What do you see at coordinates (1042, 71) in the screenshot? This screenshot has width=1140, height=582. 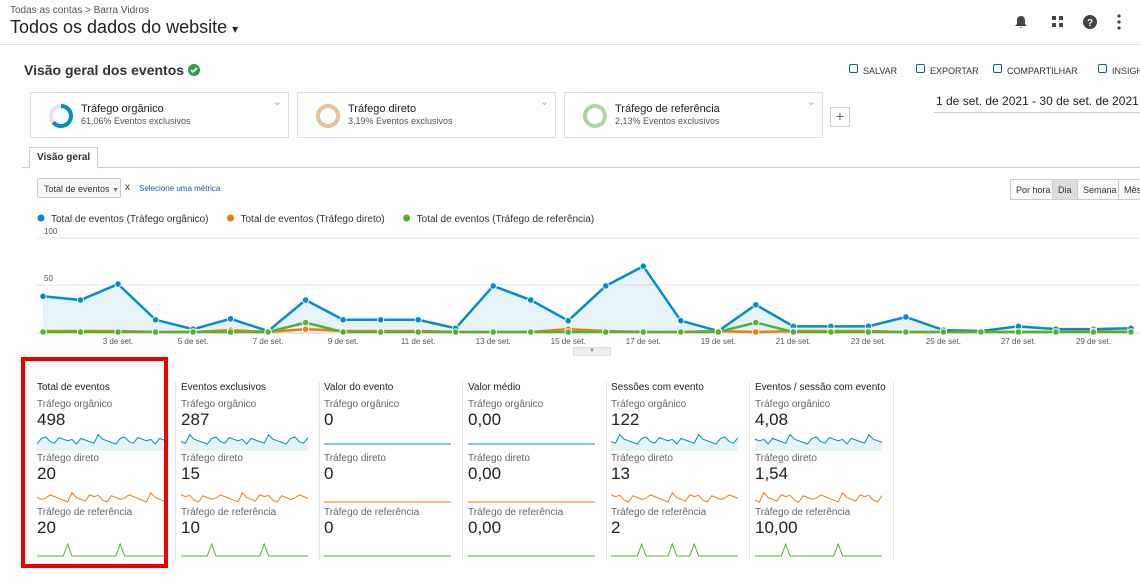 I see `action-button: COMPARTILHAR` at bounding box center [1042, 71].